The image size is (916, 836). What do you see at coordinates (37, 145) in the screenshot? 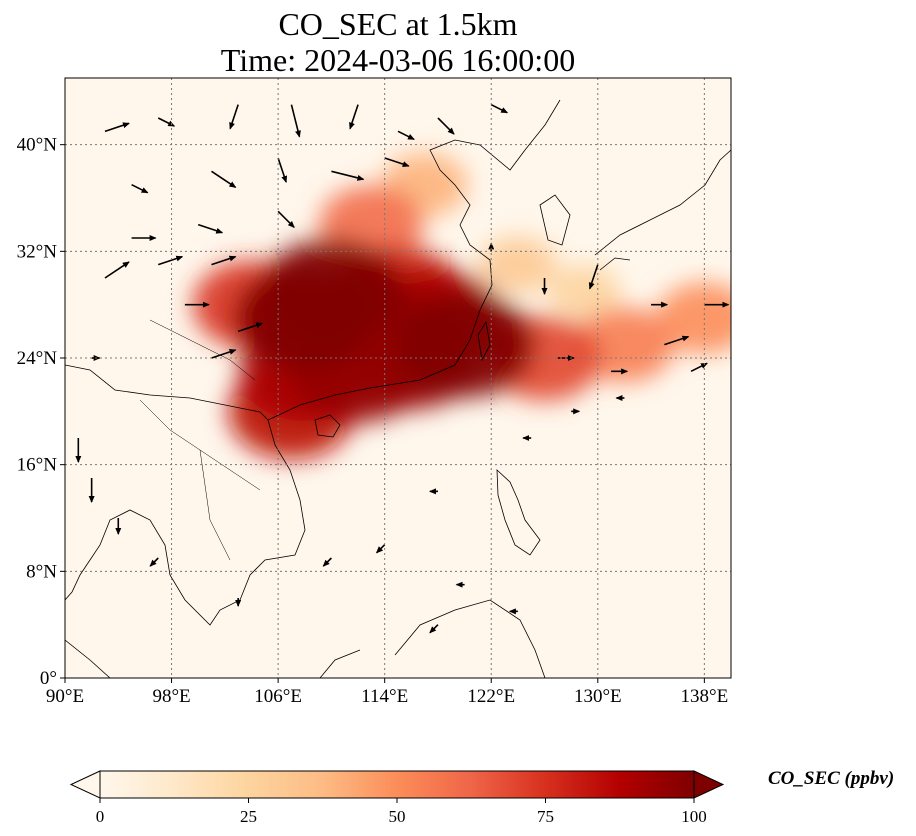
I see `lat-tick-label: 40°N` at bounding box center [37, 145].